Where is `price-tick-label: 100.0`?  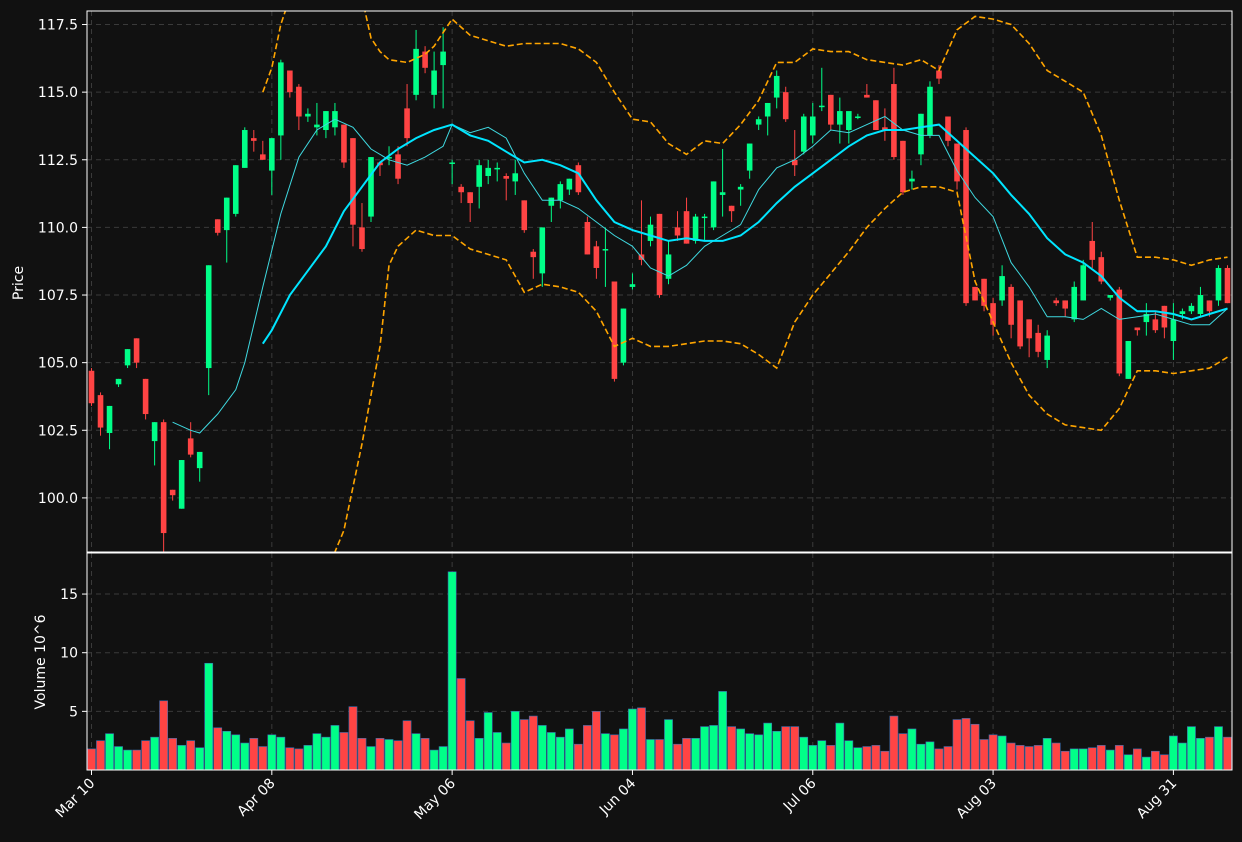
price-tick-label: 100.0 is located at coordinates (58, 499).